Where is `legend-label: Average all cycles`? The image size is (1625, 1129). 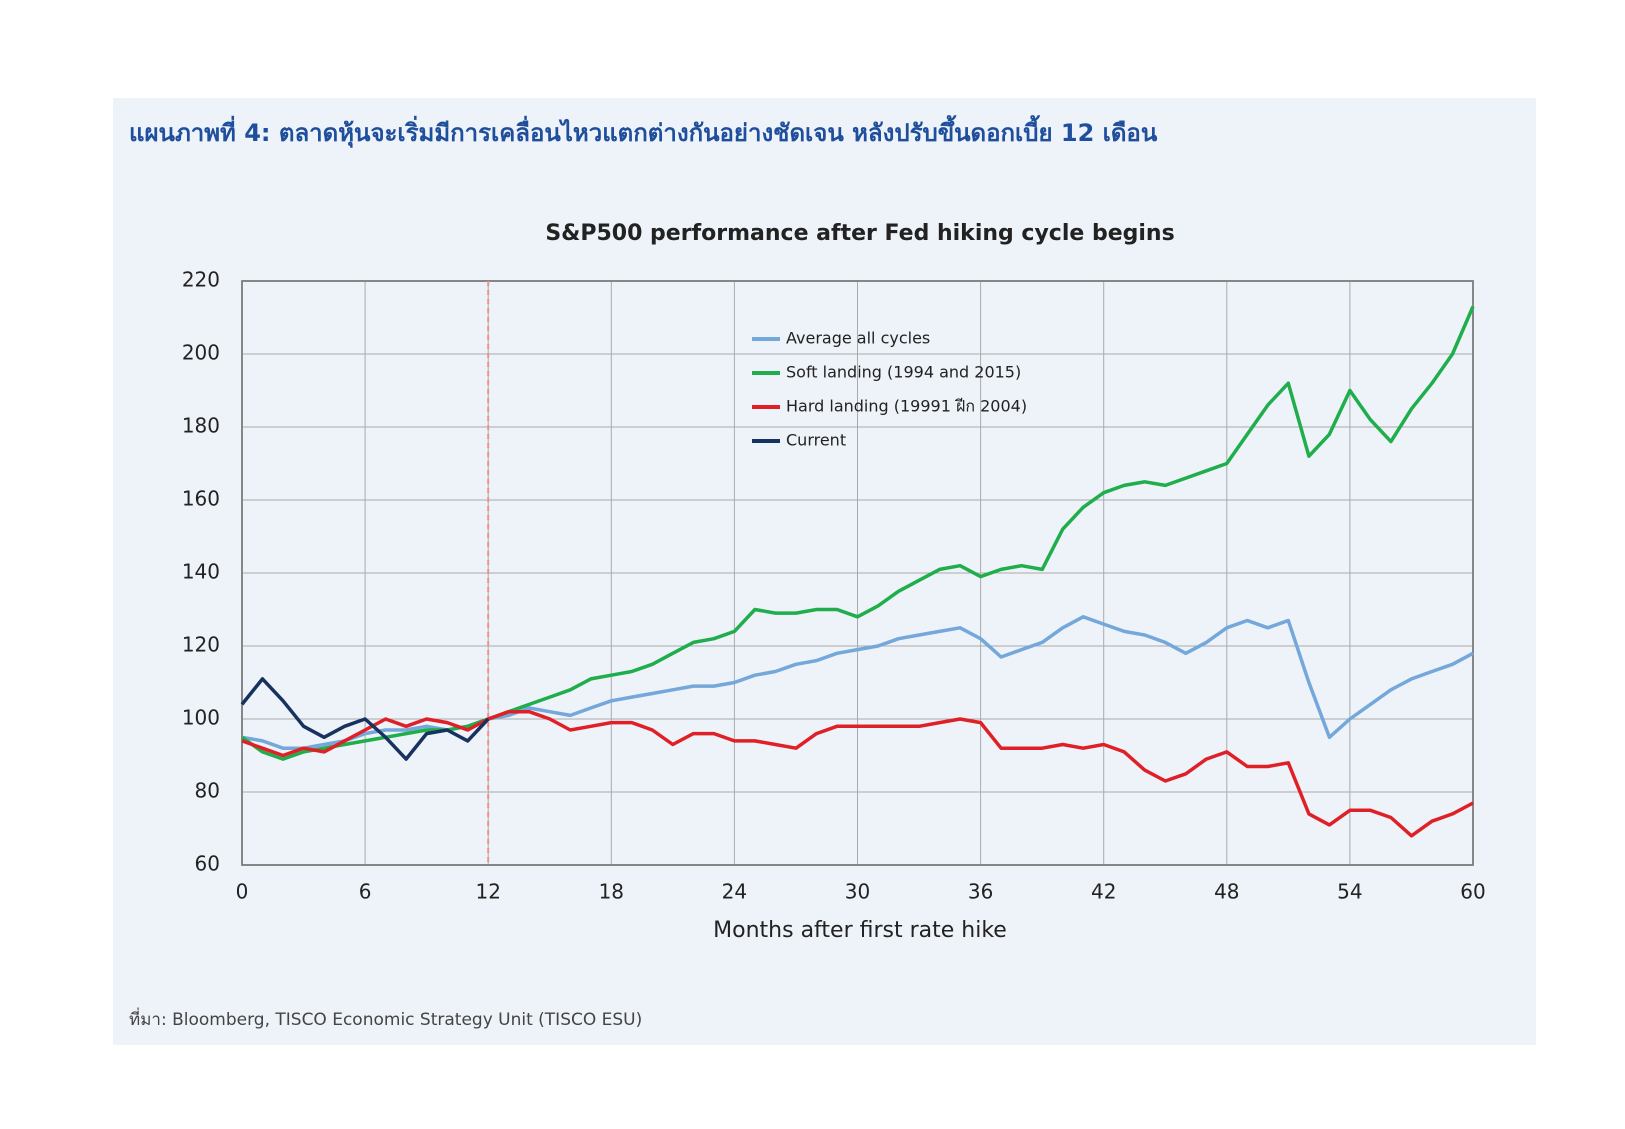
legend-label: Average all cycles is located at coordinates (858, 338).